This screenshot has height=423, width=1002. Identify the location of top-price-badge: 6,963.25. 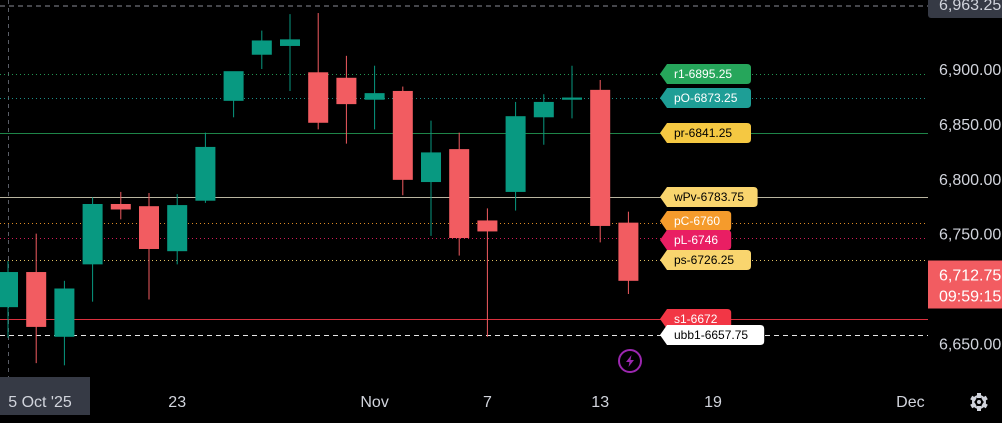
(965, 9).